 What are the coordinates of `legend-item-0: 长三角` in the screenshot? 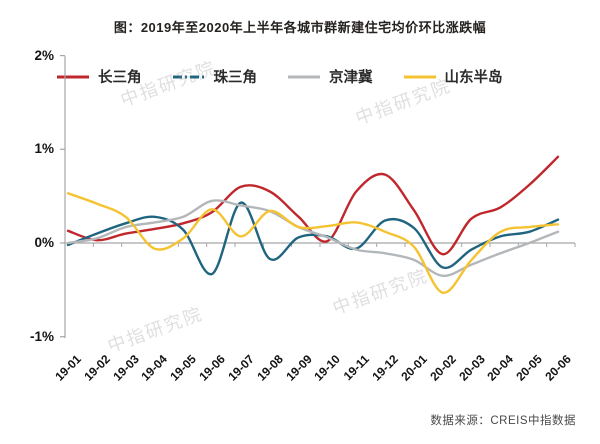 It's located at (99, 76).